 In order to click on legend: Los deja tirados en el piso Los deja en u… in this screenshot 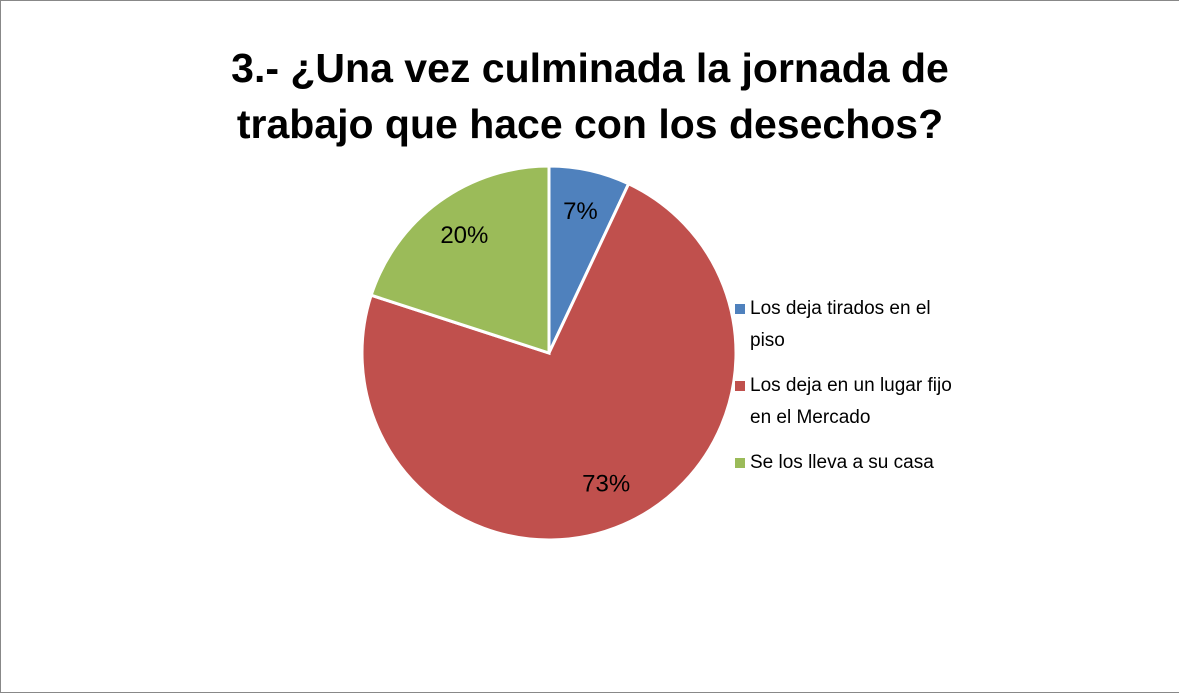, I will do `click(957, 392)`.